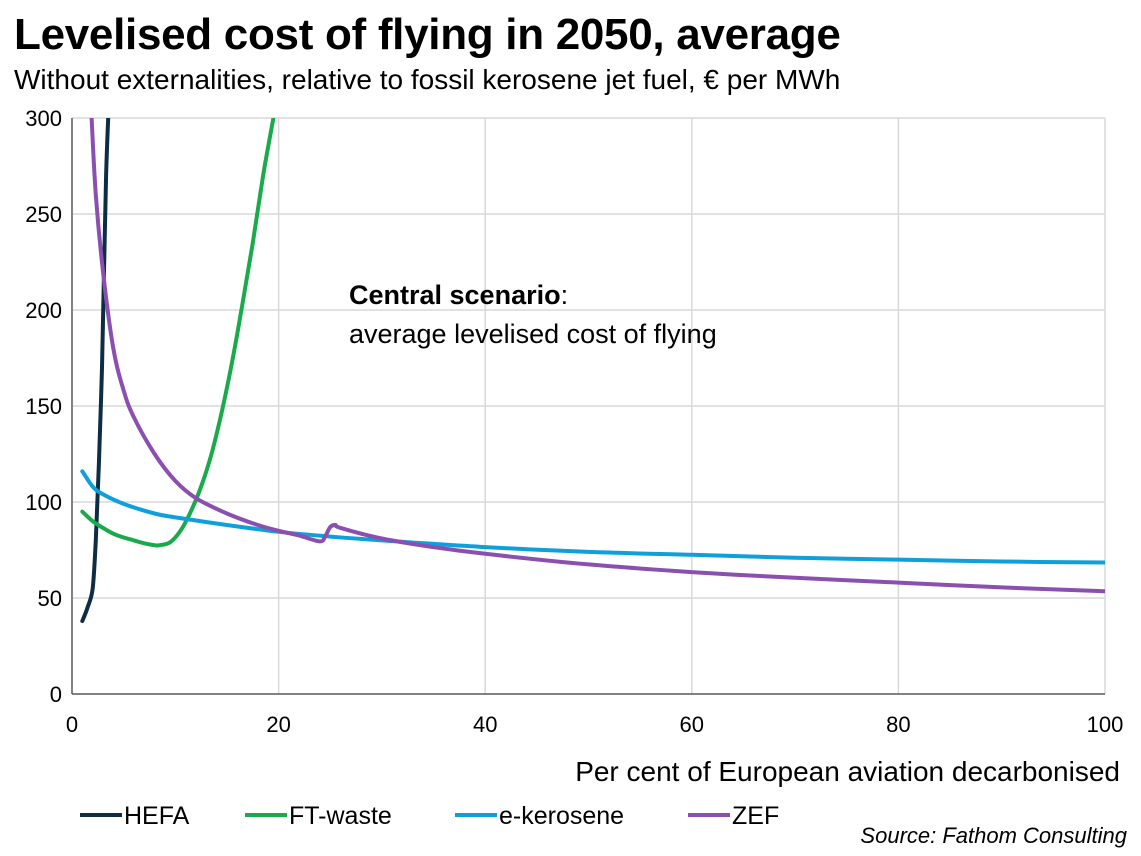  I want to click on series-line-ft-waste, so click(178, 333).